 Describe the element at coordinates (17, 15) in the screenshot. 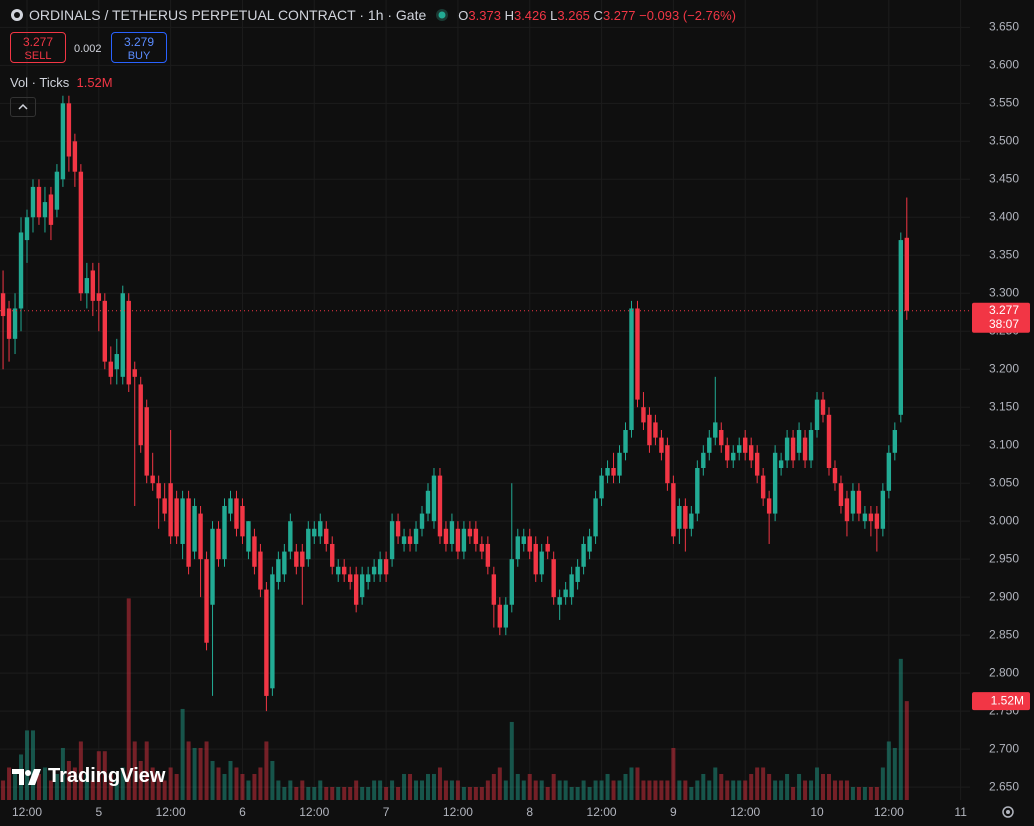

I see `symbol-icon` at that location.